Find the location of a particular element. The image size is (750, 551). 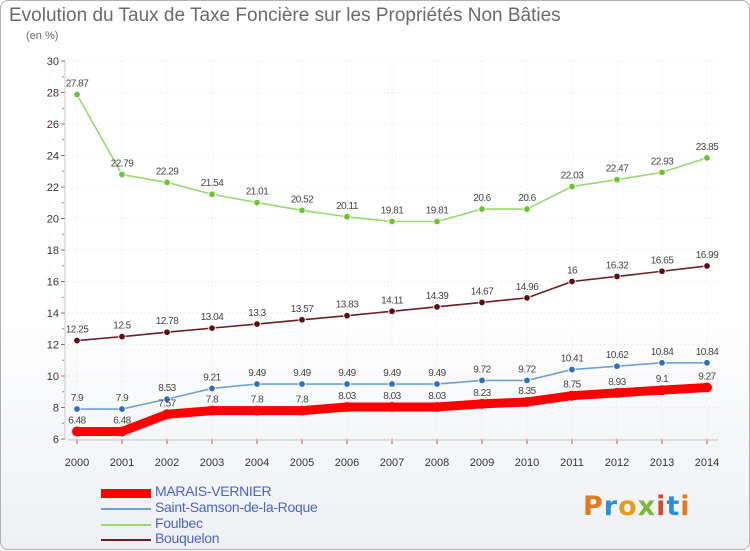

y-tick-label: 26 is located at coordinates (53, 125).